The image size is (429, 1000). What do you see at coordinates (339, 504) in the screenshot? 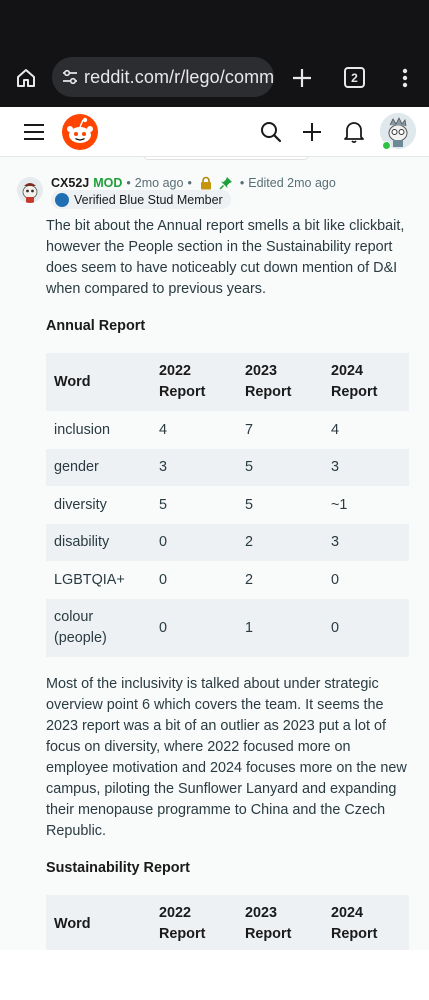
I see `table-cell: ~1` at bounding box center [339, 504].